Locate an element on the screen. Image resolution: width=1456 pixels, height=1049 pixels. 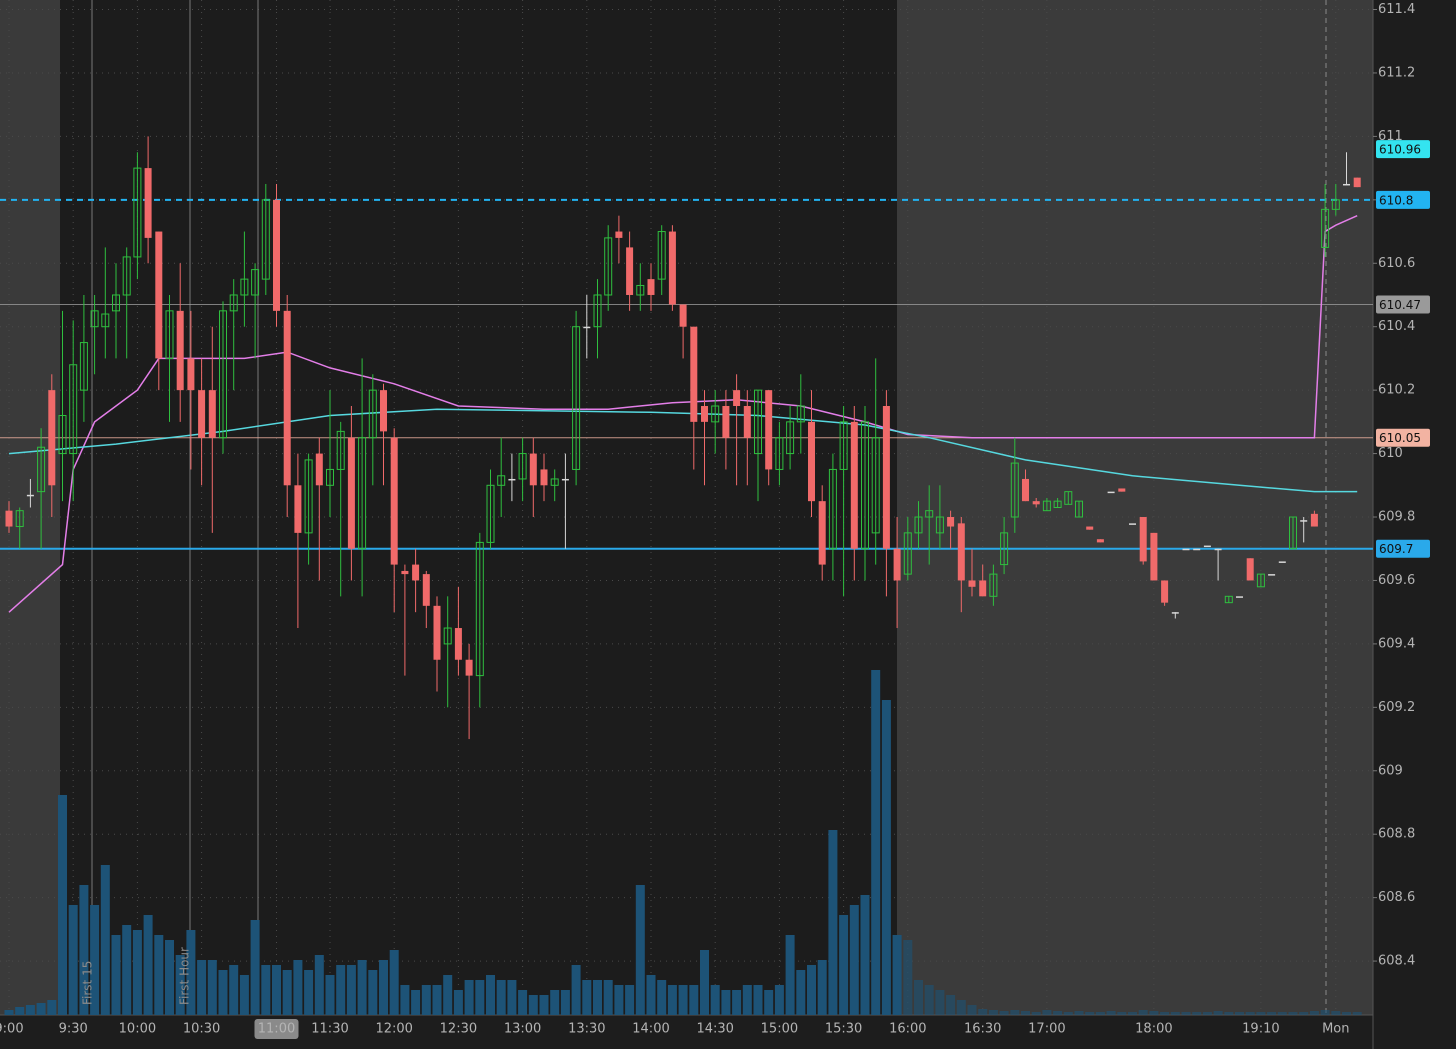
crosshair-label-box is located at coordinates (276, 1029).